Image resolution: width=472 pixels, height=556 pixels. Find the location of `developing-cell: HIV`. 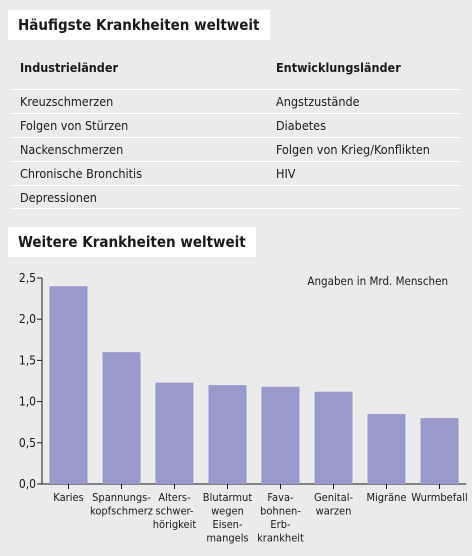

developing-cell: HIV is located at coordinates (286, 173).